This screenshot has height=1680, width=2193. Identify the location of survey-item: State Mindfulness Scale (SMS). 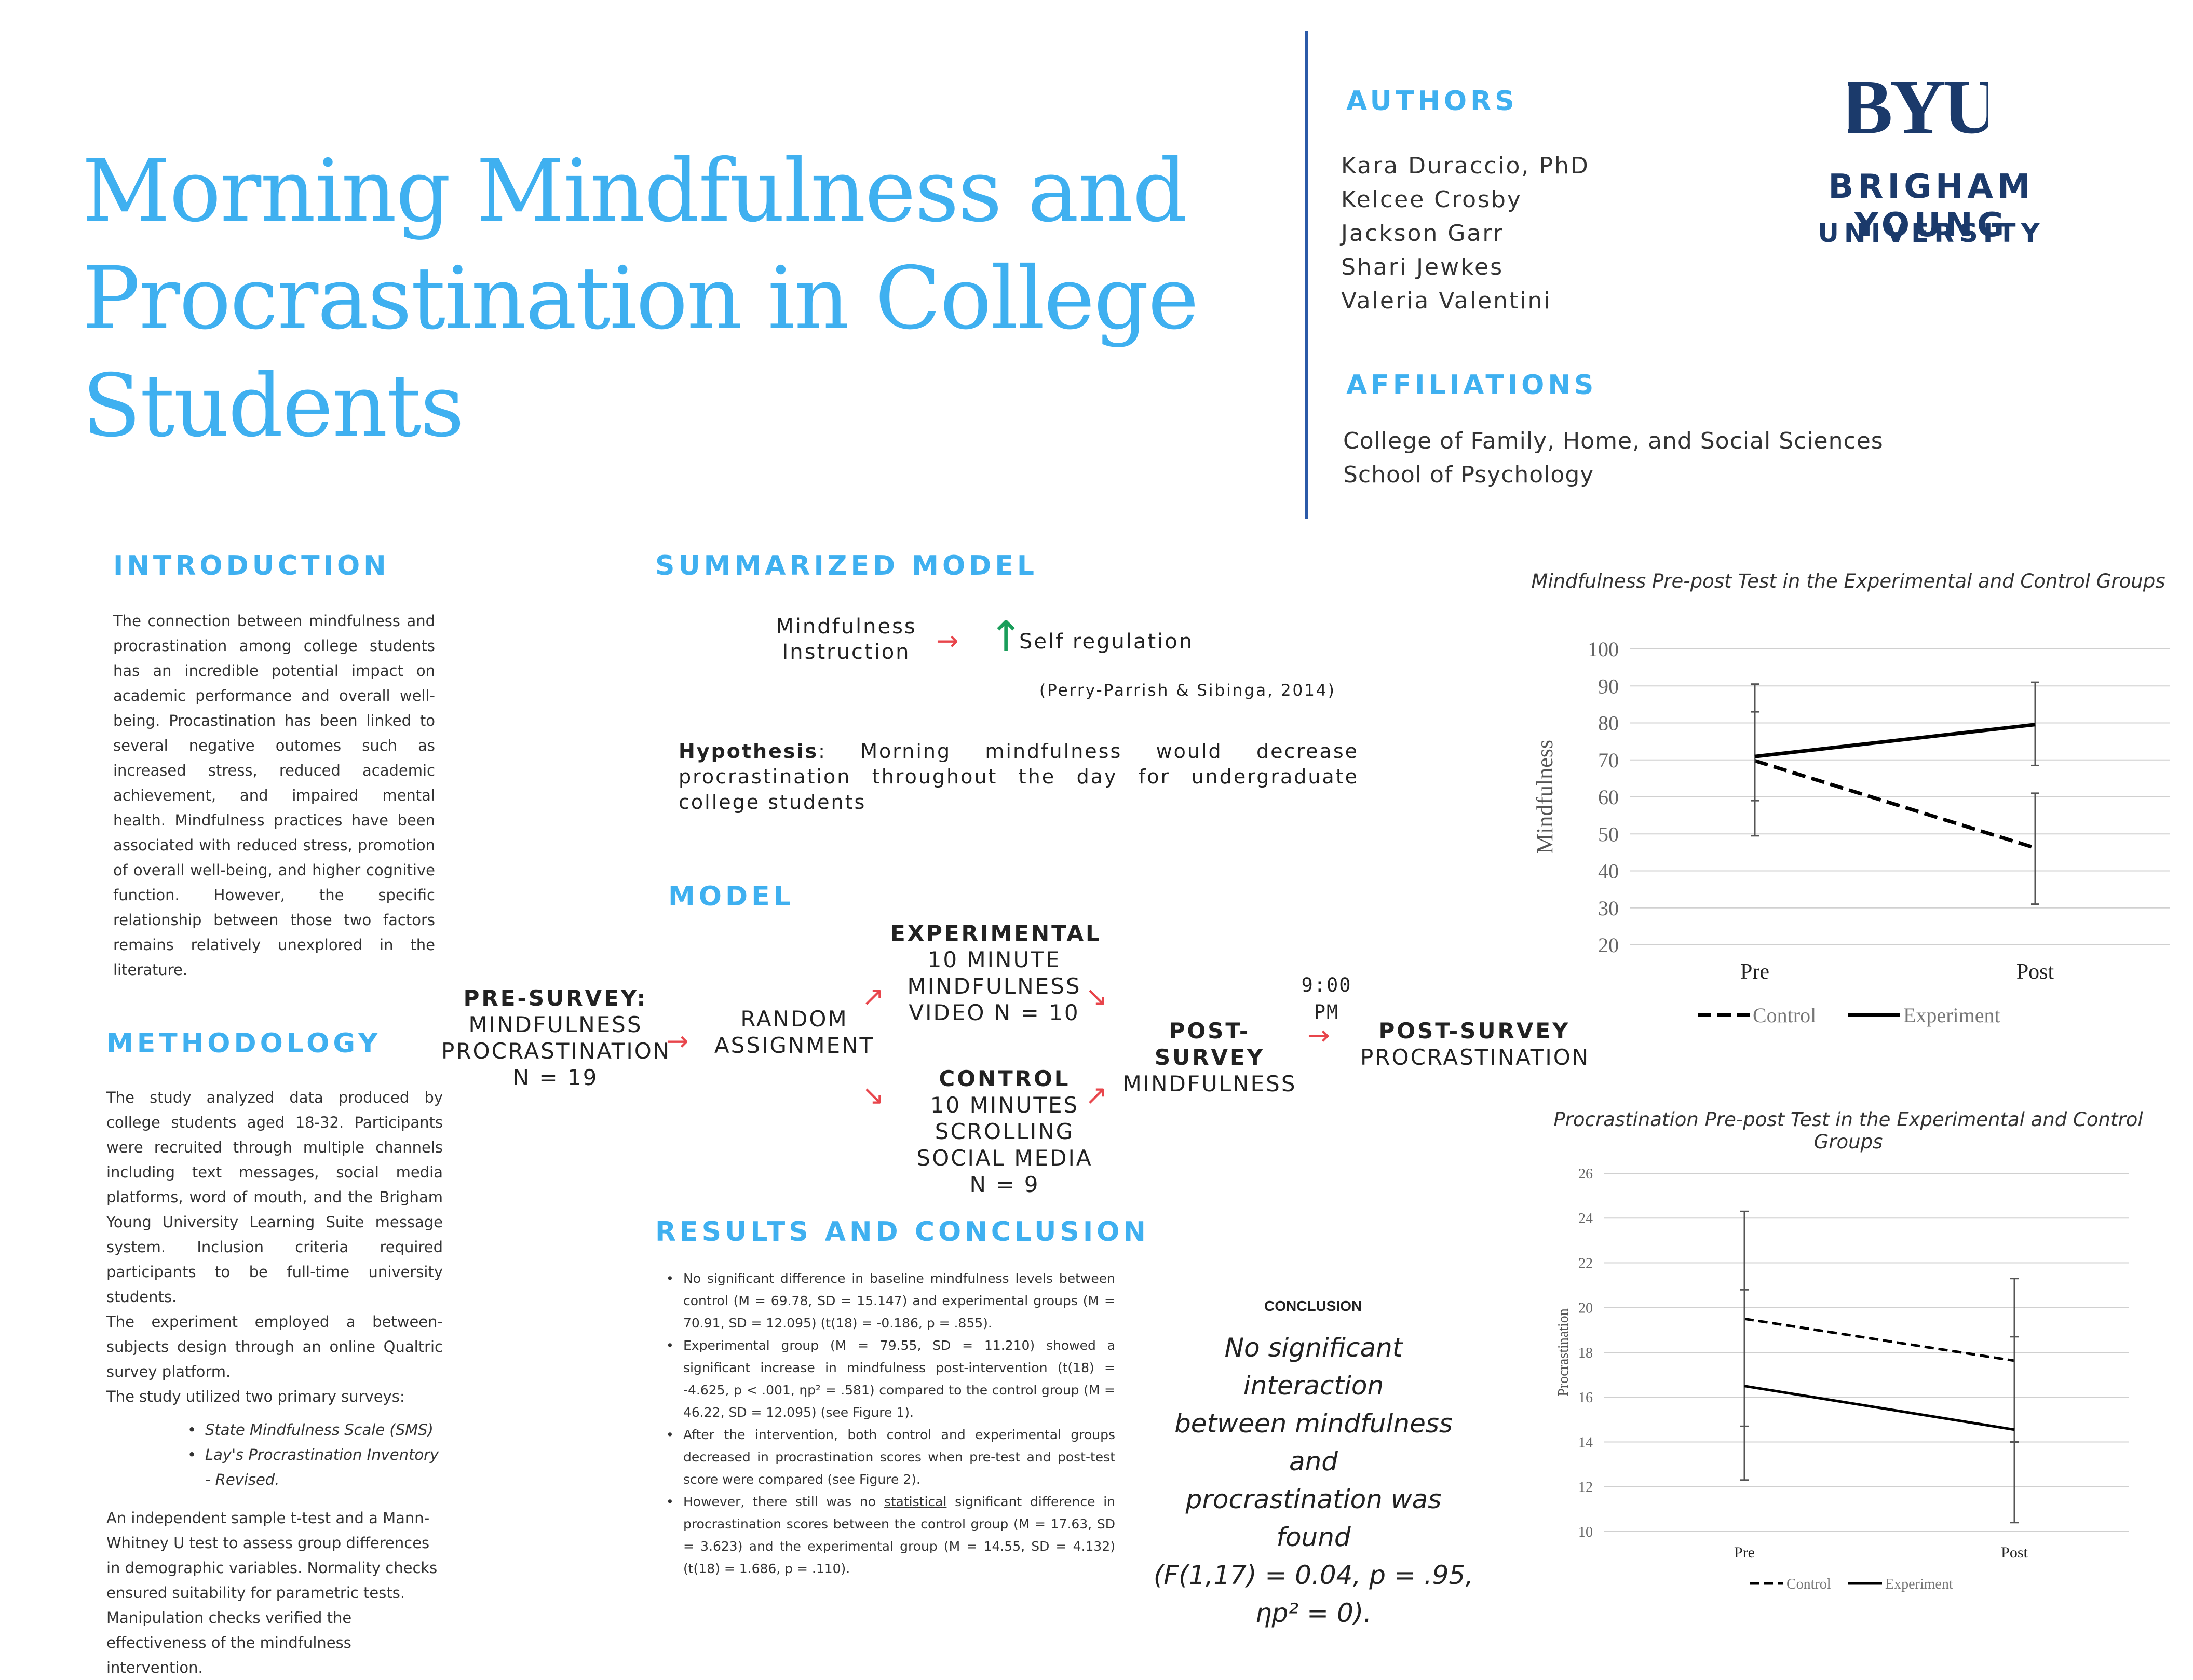
(315, 1429).